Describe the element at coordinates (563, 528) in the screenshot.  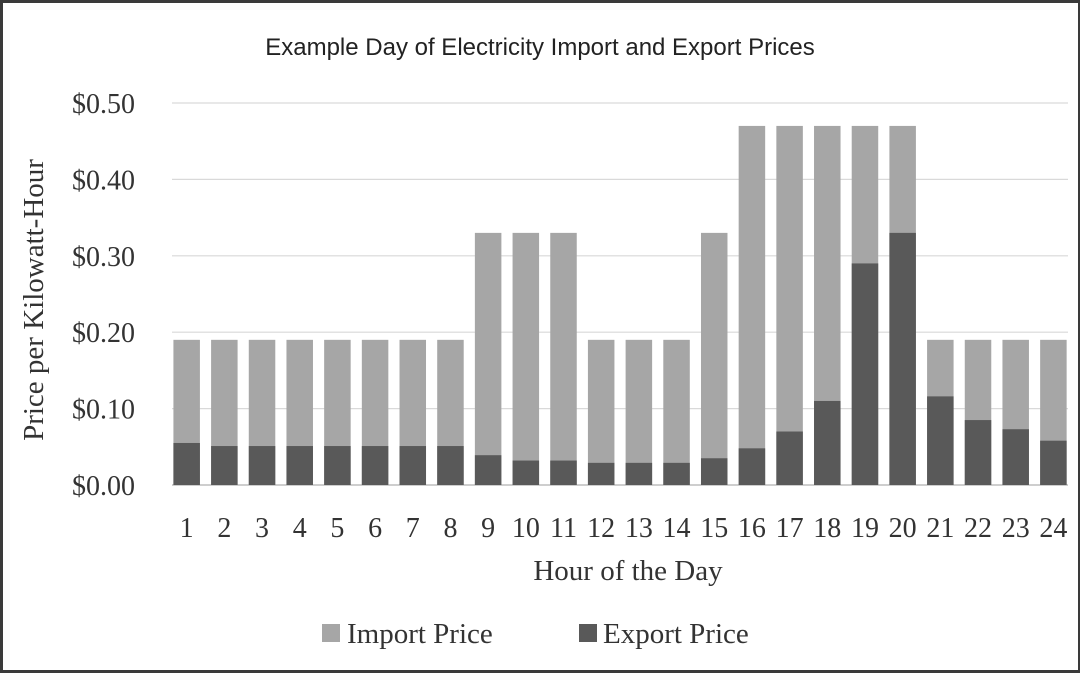
I see `x-tick-label: 11` at that location.